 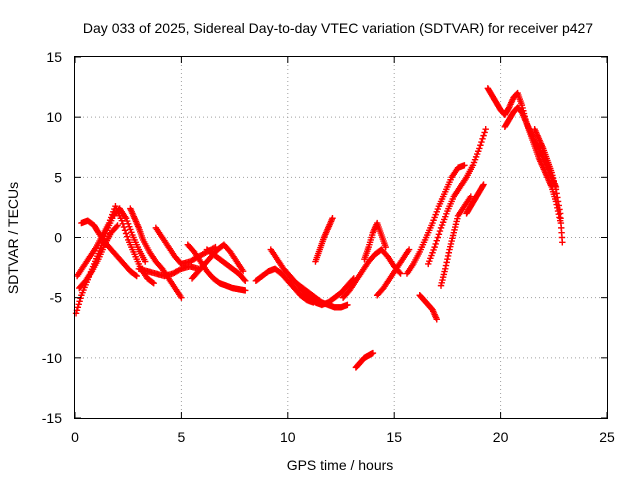 I want to click on series-track-p, so click(x=375, y=241).